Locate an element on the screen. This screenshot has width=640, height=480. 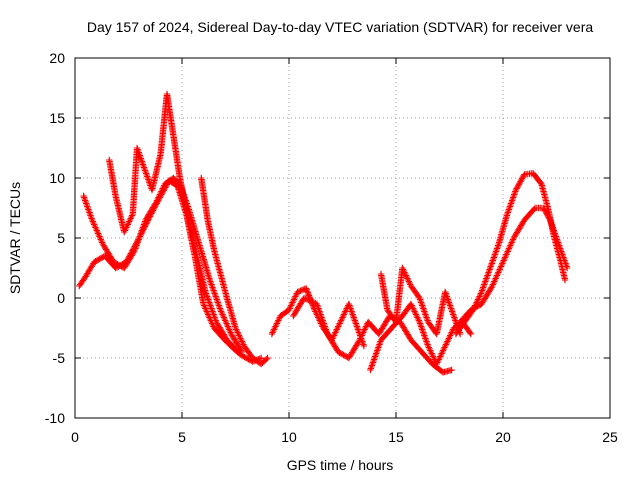
x-tick-label: 15 is located at coordinates (396, 437).